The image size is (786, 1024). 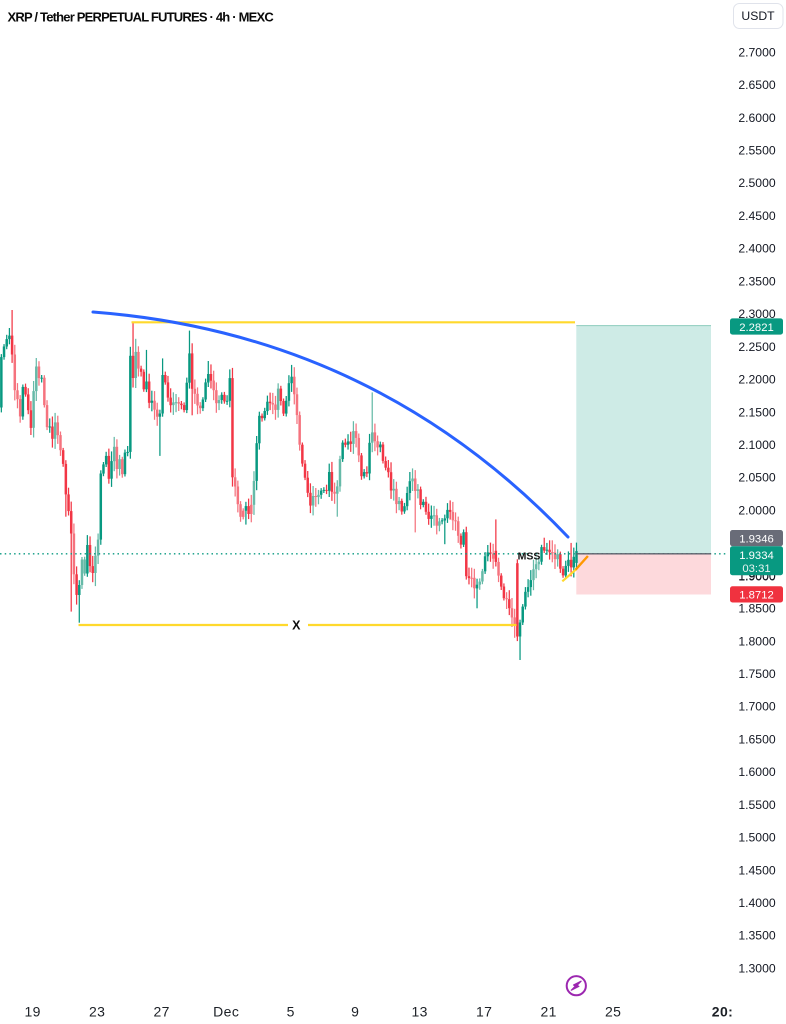 I want to click on svg-text: 2.5500, so click(x=756, y=151).